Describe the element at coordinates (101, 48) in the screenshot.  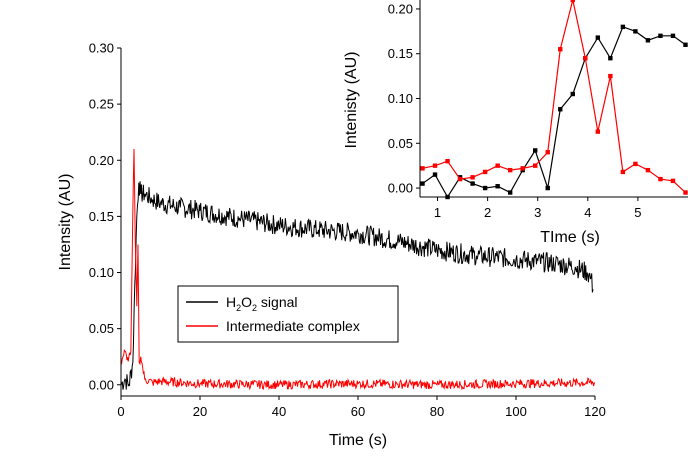
I see `main-y-tick-label-6: 0.30` at that location.